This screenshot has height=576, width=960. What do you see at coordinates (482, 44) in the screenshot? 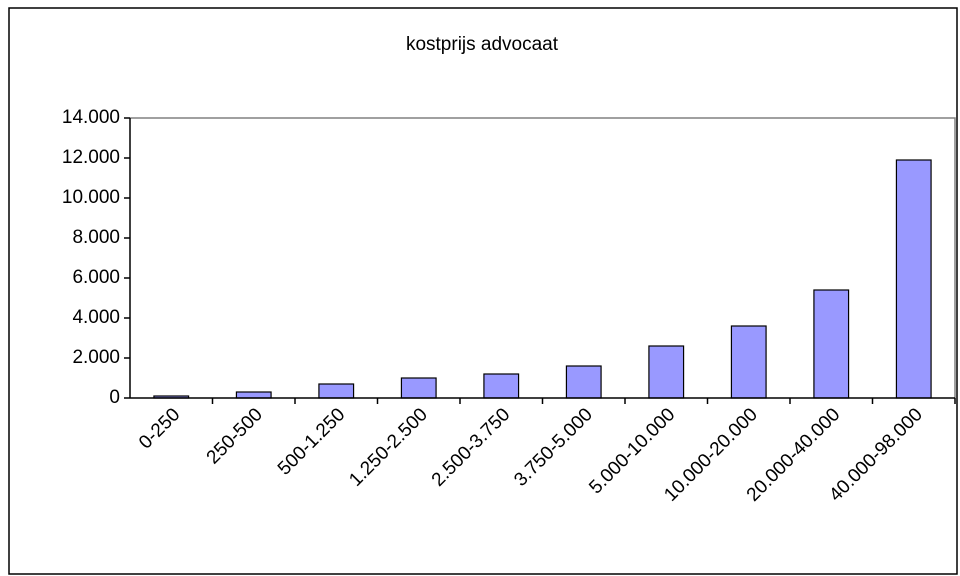
I see `chart-title: kostprijs advocaat` at bounding box center [482, 44].